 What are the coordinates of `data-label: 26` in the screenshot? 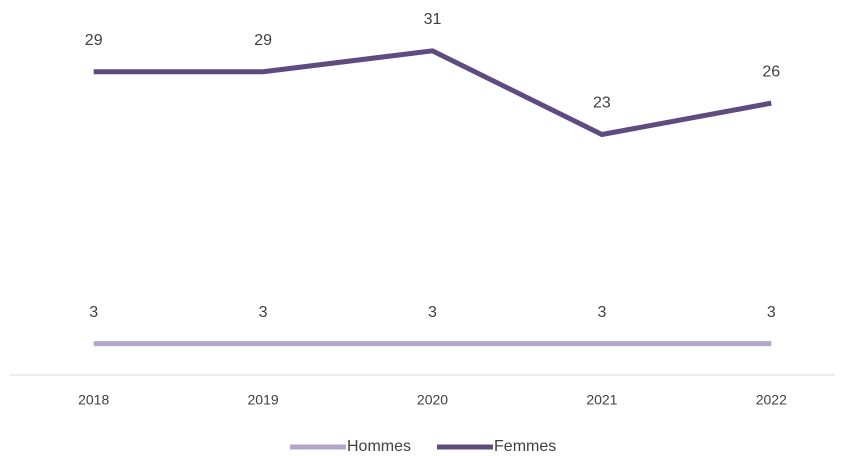 It's located at (771, 71).